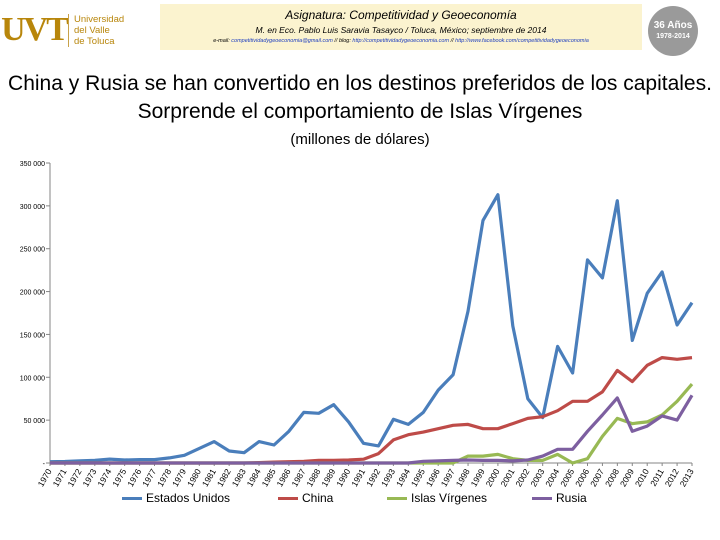  Describe the element at coordinates (448, 478) in the screenshot. I see `x-tick-label: 1997` at that location.